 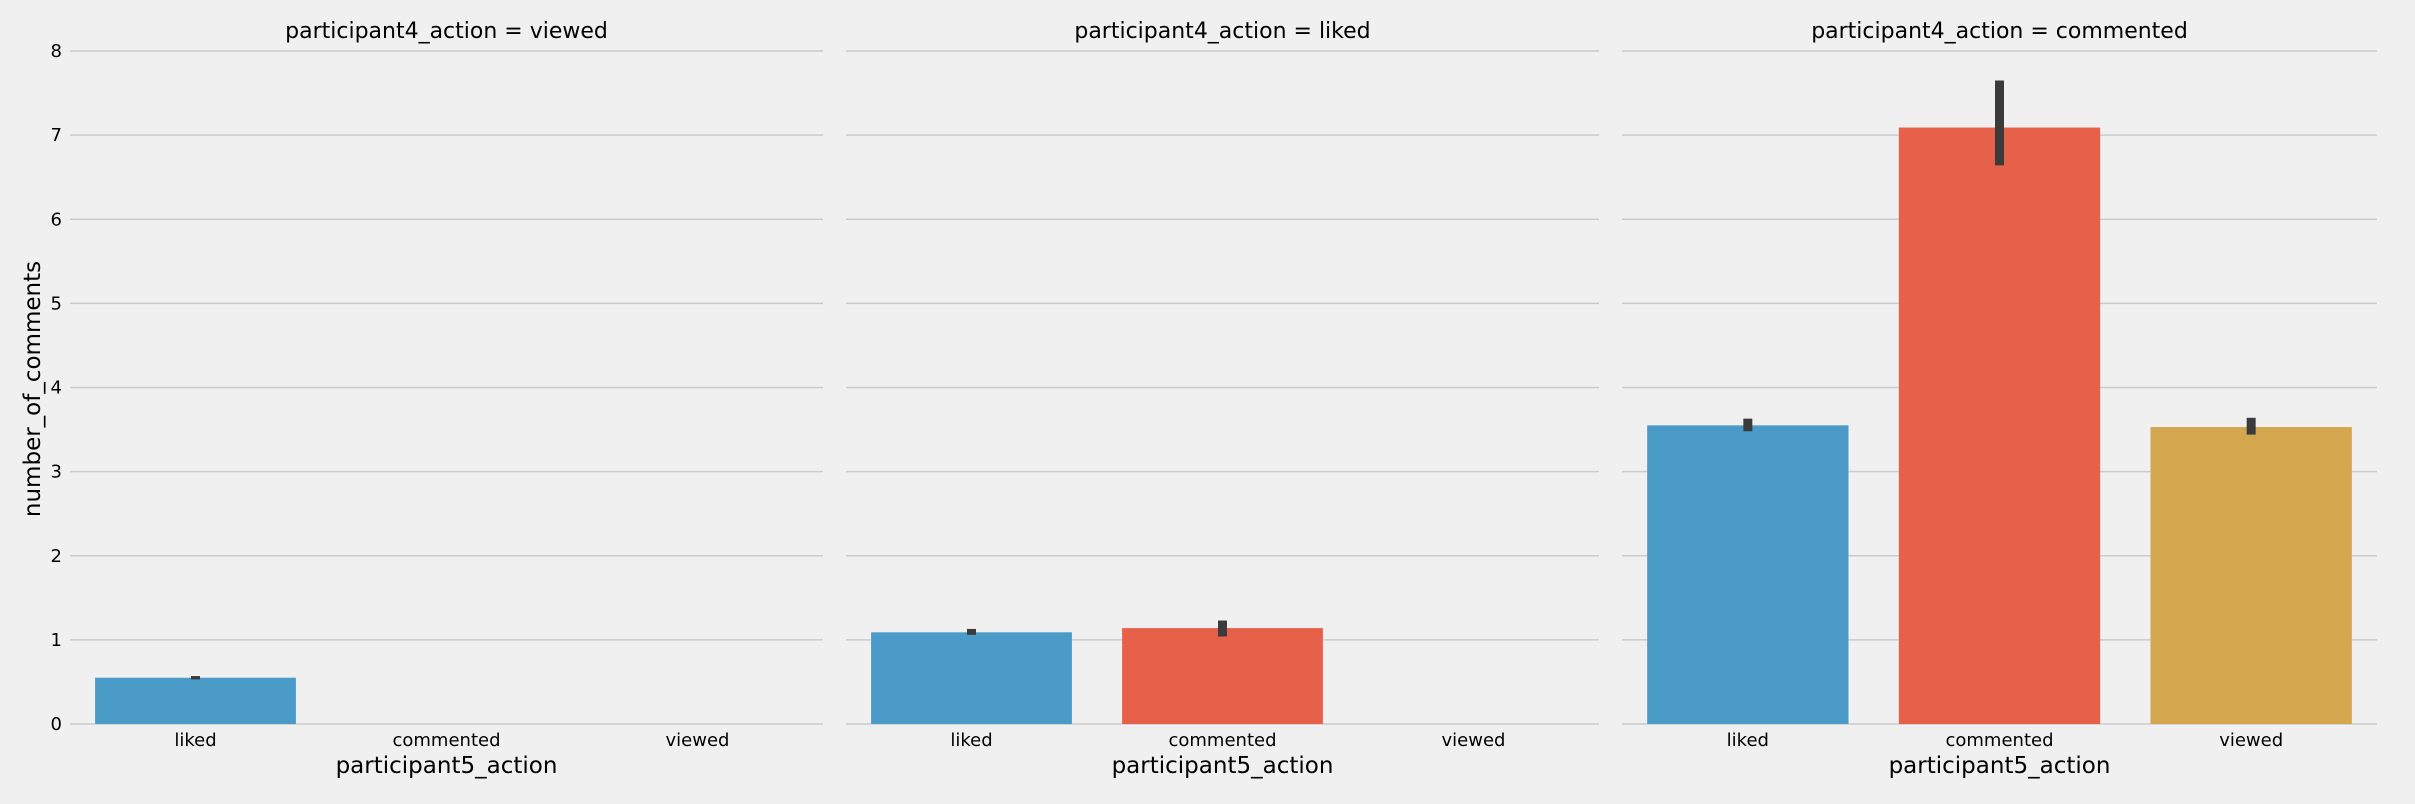 What do you see at coordinates (56, 135) in the screenshot?
I see `y-tick-label: 7` at bounding box center [56, 135].